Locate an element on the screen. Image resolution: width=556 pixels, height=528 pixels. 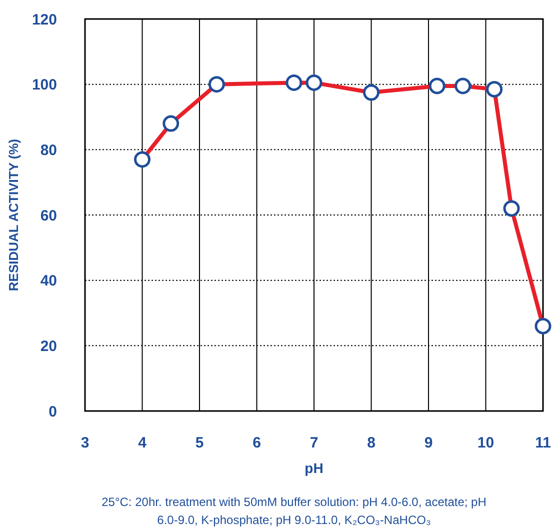
x-axis-title: pH is located at coordinates (314, 468).